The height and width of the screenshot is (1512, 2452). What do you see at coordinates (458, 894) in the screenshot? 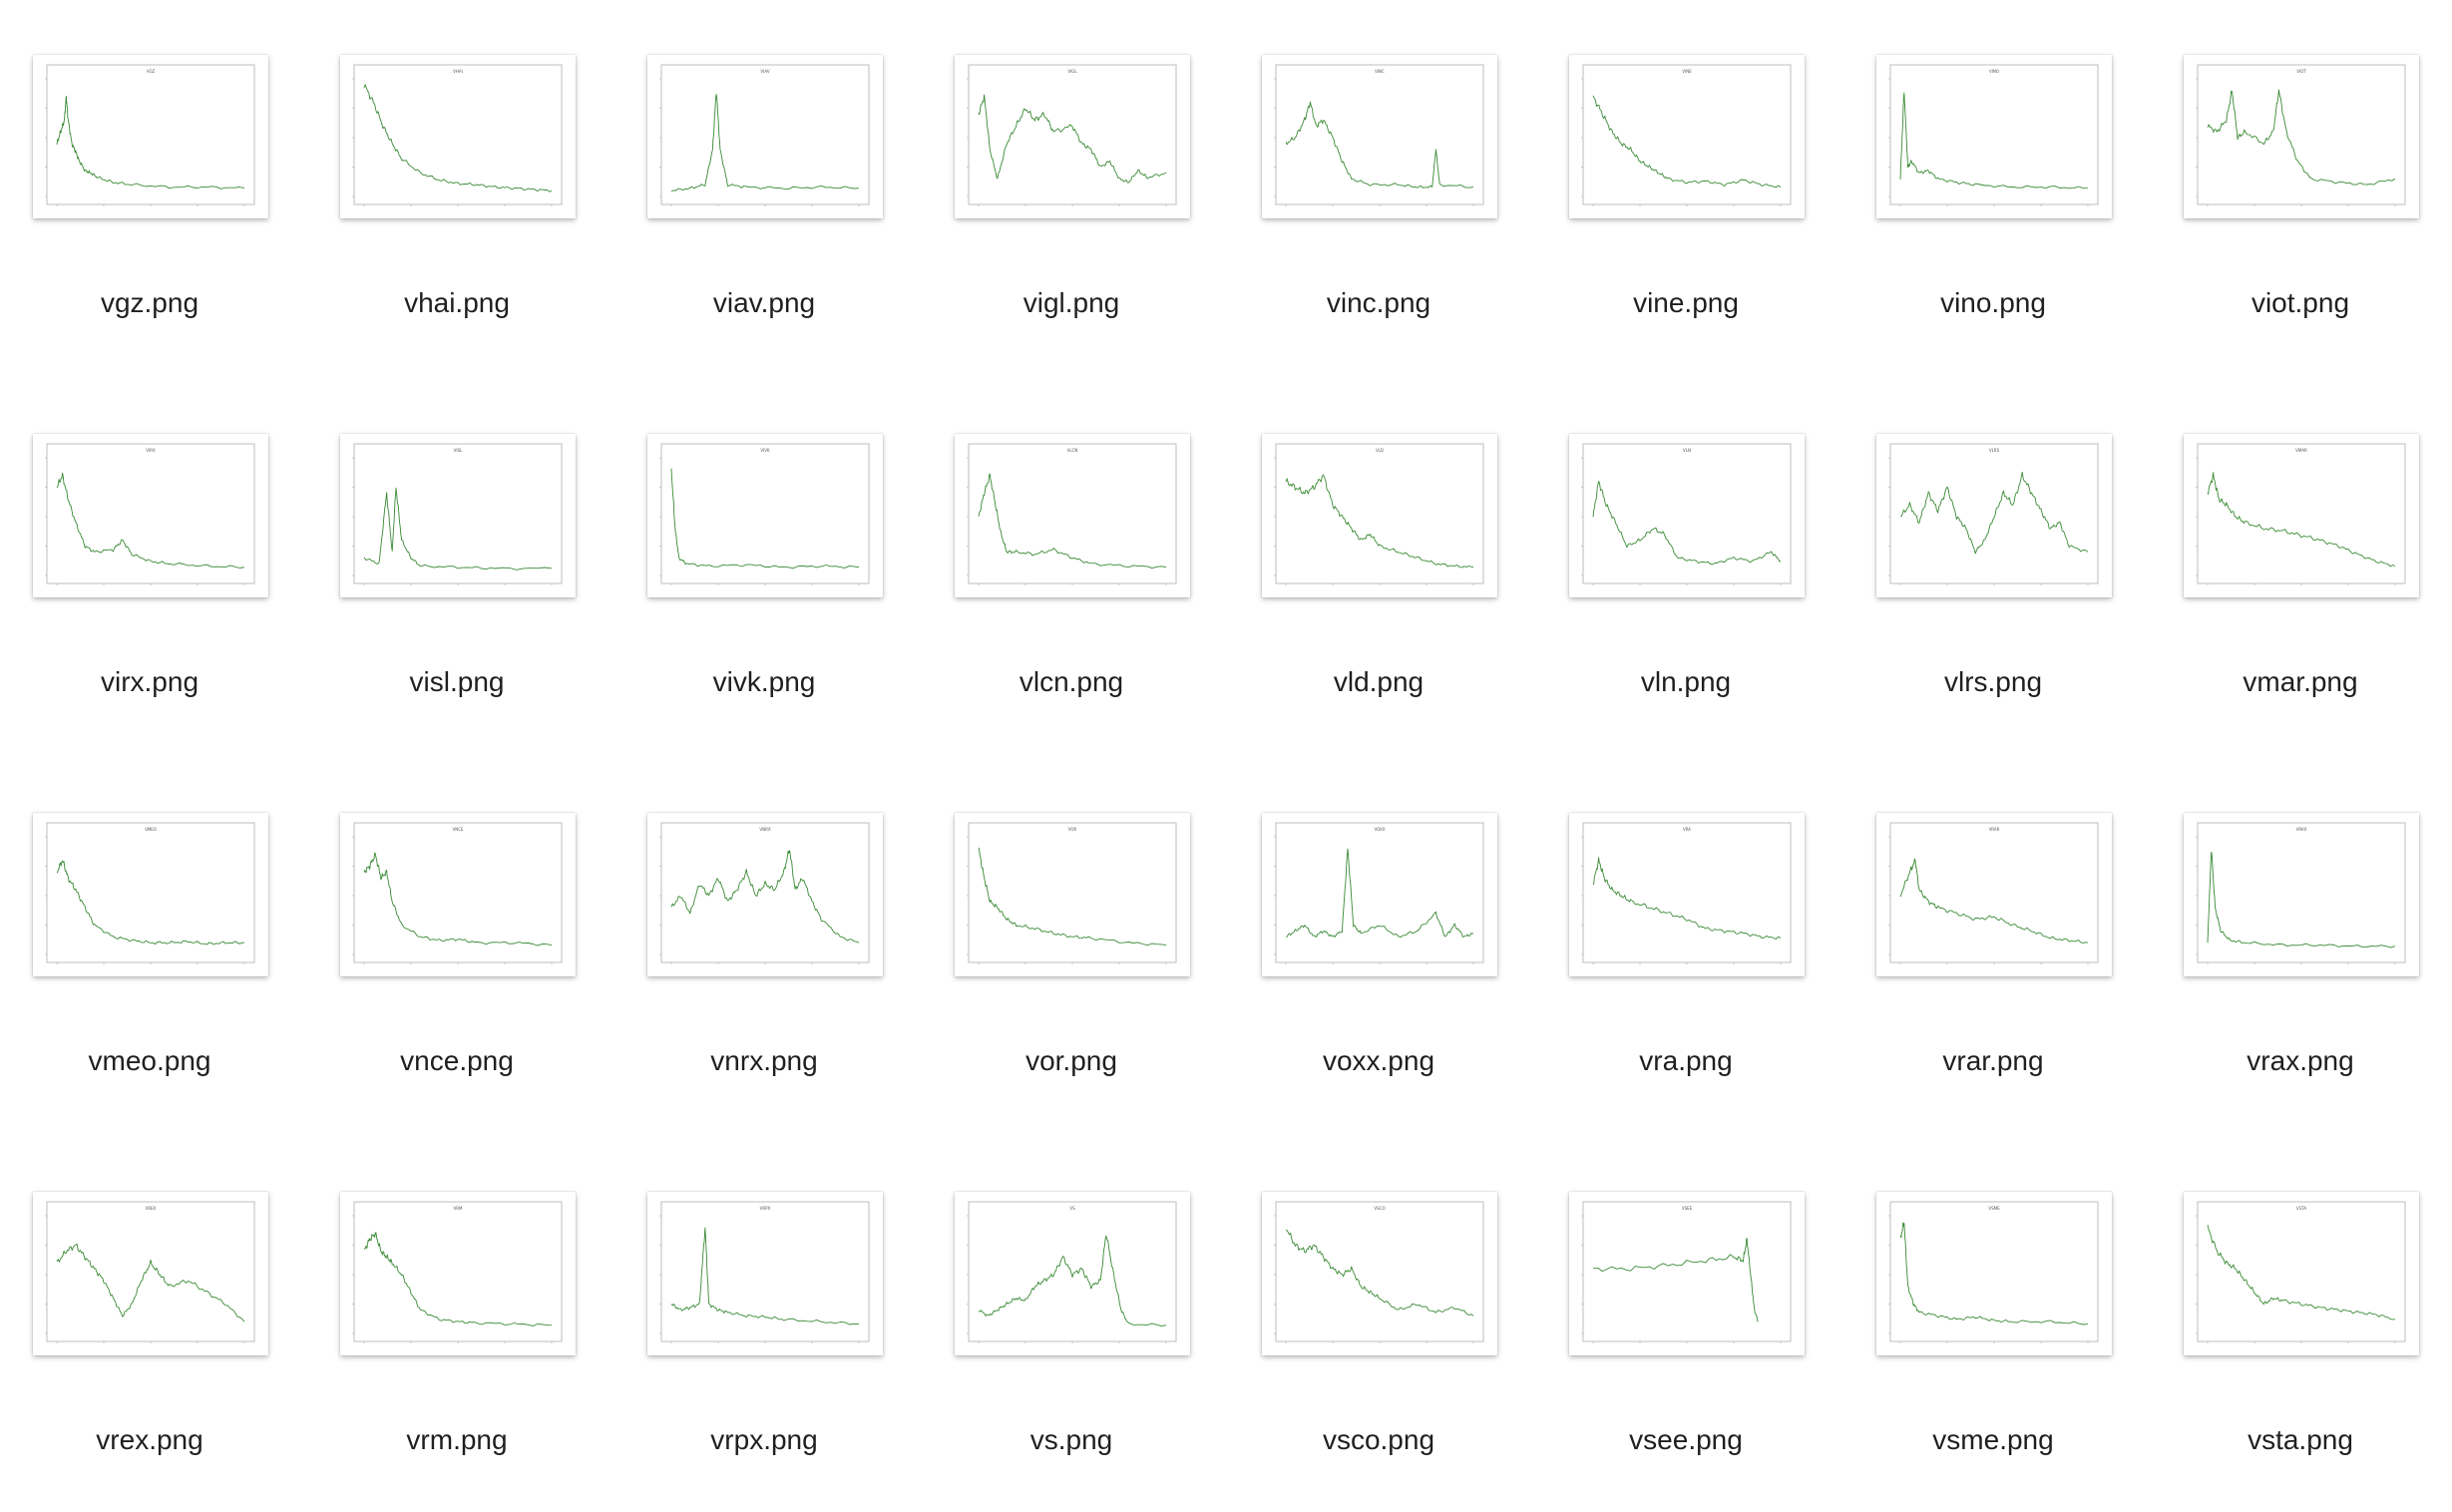
I see `file-thumbnail: VNCE` at bounding box center [458, 894].